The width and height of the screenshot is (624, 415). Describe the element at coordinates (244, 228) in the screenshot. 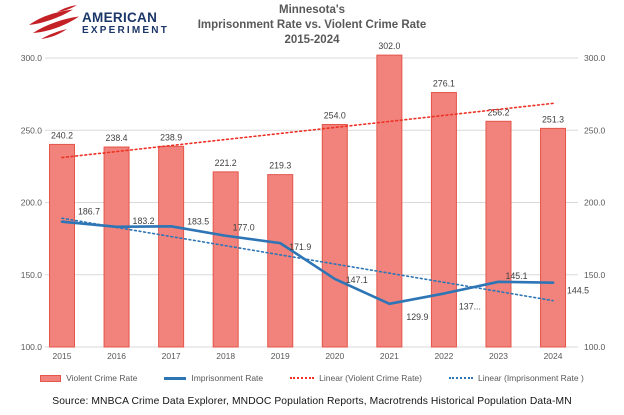

I see `line-value-label: 177.0` at that location.